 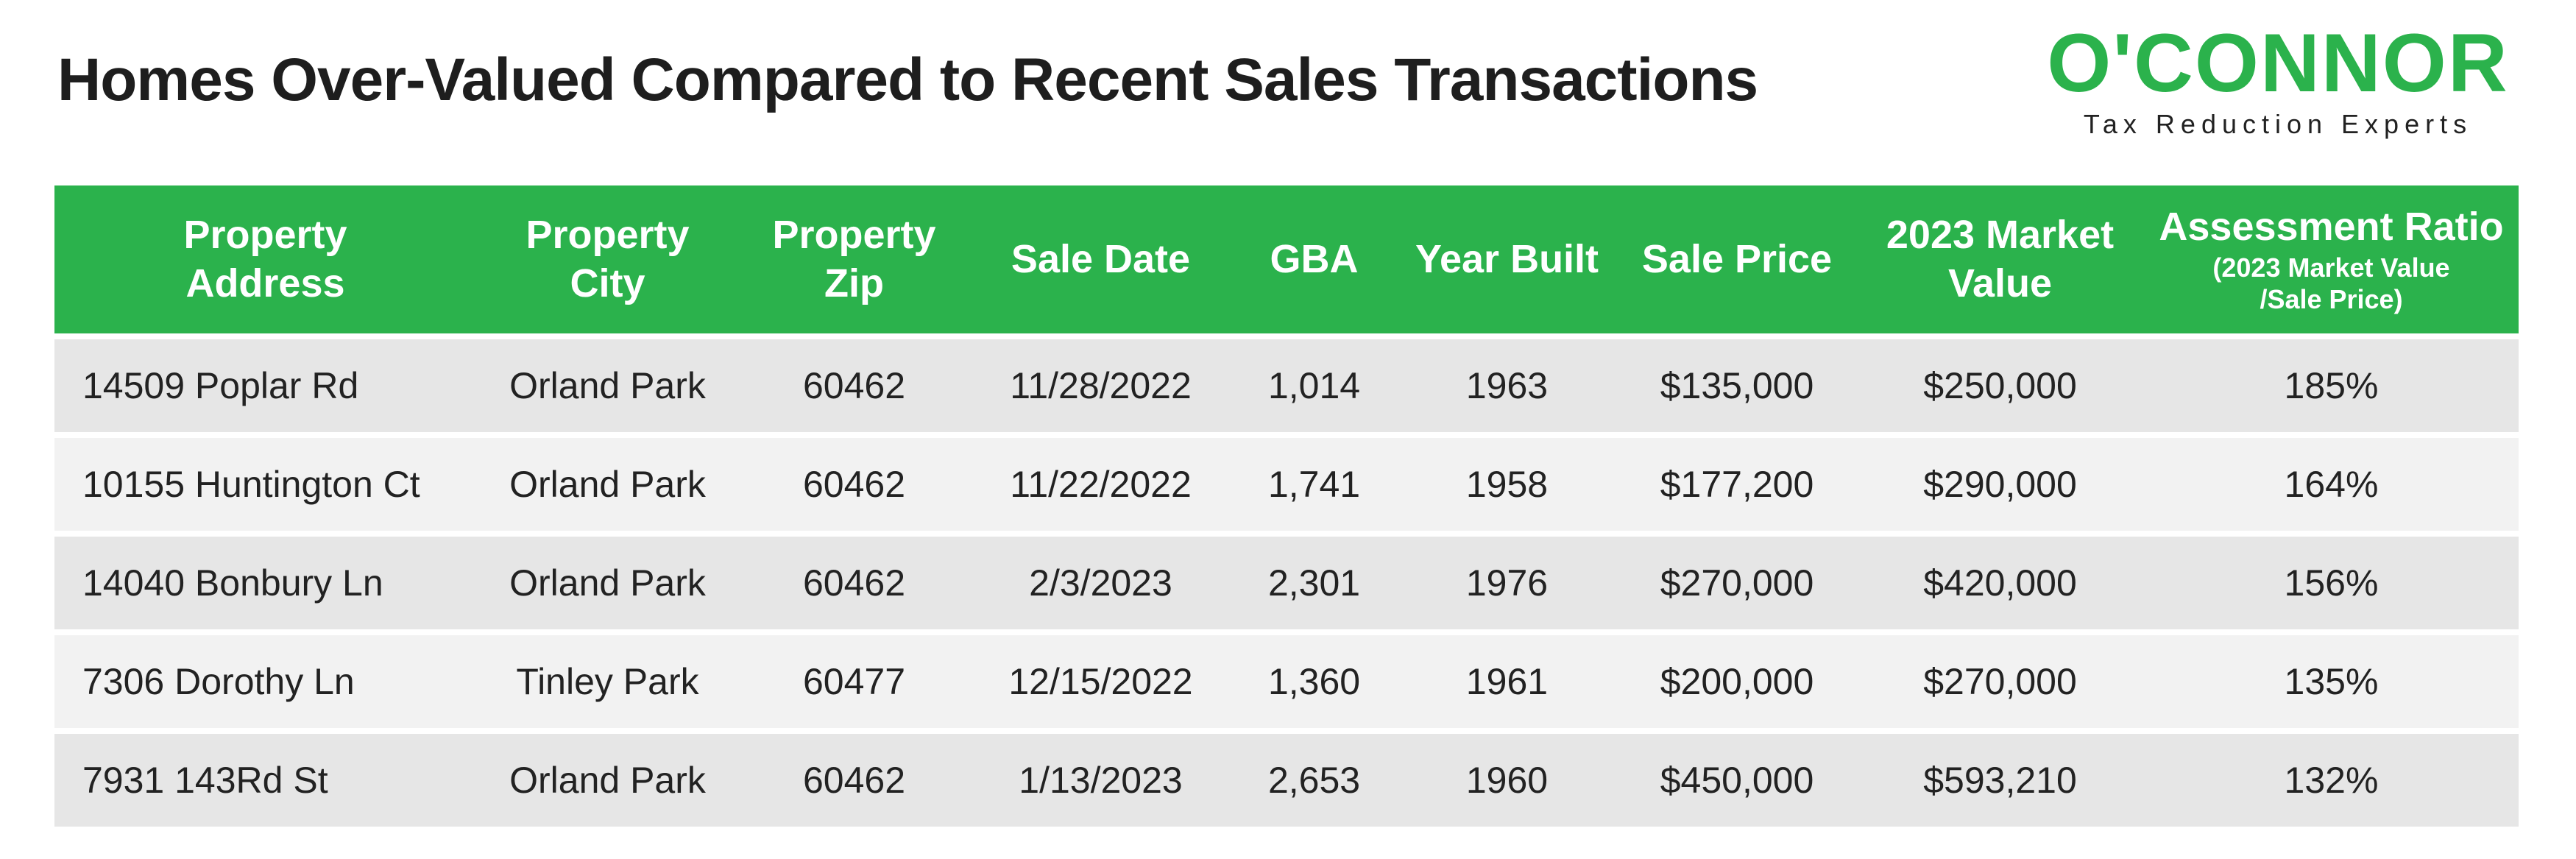 What do you see at coordinates (1314, 485) in the screenshot?
I see `table-cell: 1,741` at bounding box center [1314, 485].